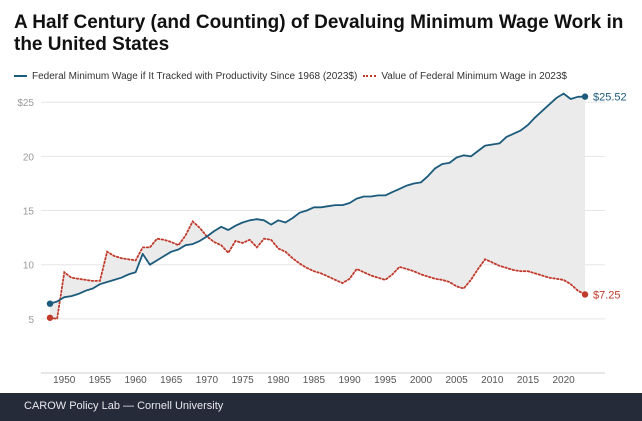 The height and width of the screenshot is (421, 642). I want to click on legend-item-actual: Value of Federal Minimum Wage in 2023$, so click(465, 76).